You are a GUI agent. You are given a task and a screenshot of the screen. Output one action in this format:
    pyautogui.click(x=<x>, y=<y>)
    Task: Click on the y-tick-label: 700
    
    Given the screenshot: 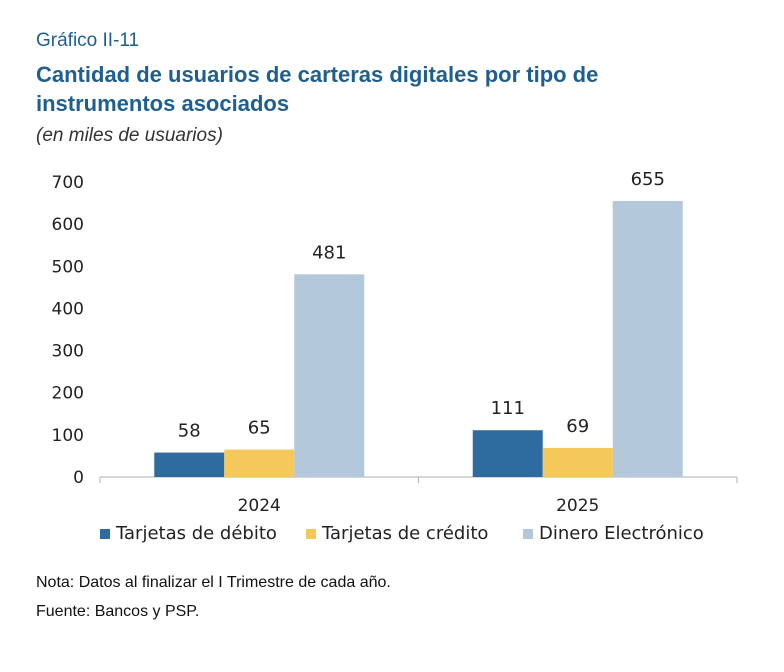 What is the action you would take?
    pyautogui.click(x=68, y=183)
    